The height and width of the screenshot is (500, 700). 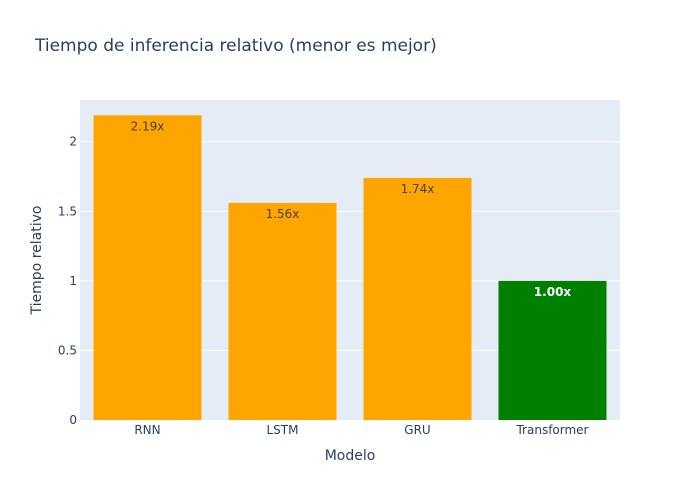 What do you see at coordinates (361, 430) in the screenshot?
I see `x-tick-labels: RNN LSTM GRU Transformer` at bounding box center [361, 430].